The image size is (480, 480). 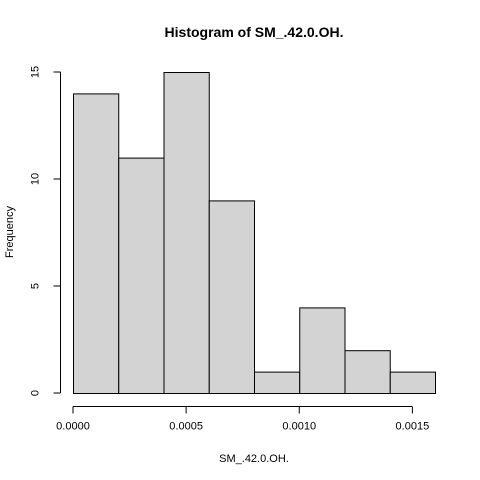 What do you see at coordinates (36, 72) in the screenshot?
I see `y-tick-label-3: 15` at bounding box center [36, 72].